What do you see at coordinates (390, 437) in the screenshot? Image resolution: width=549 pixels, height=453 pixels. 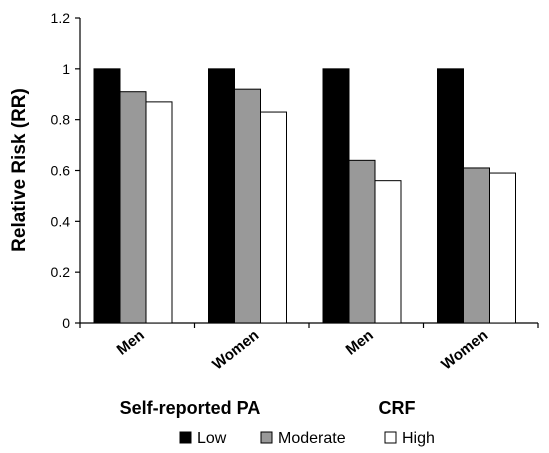 I see `legend-swatch-high` at bounding box center [390, 437].